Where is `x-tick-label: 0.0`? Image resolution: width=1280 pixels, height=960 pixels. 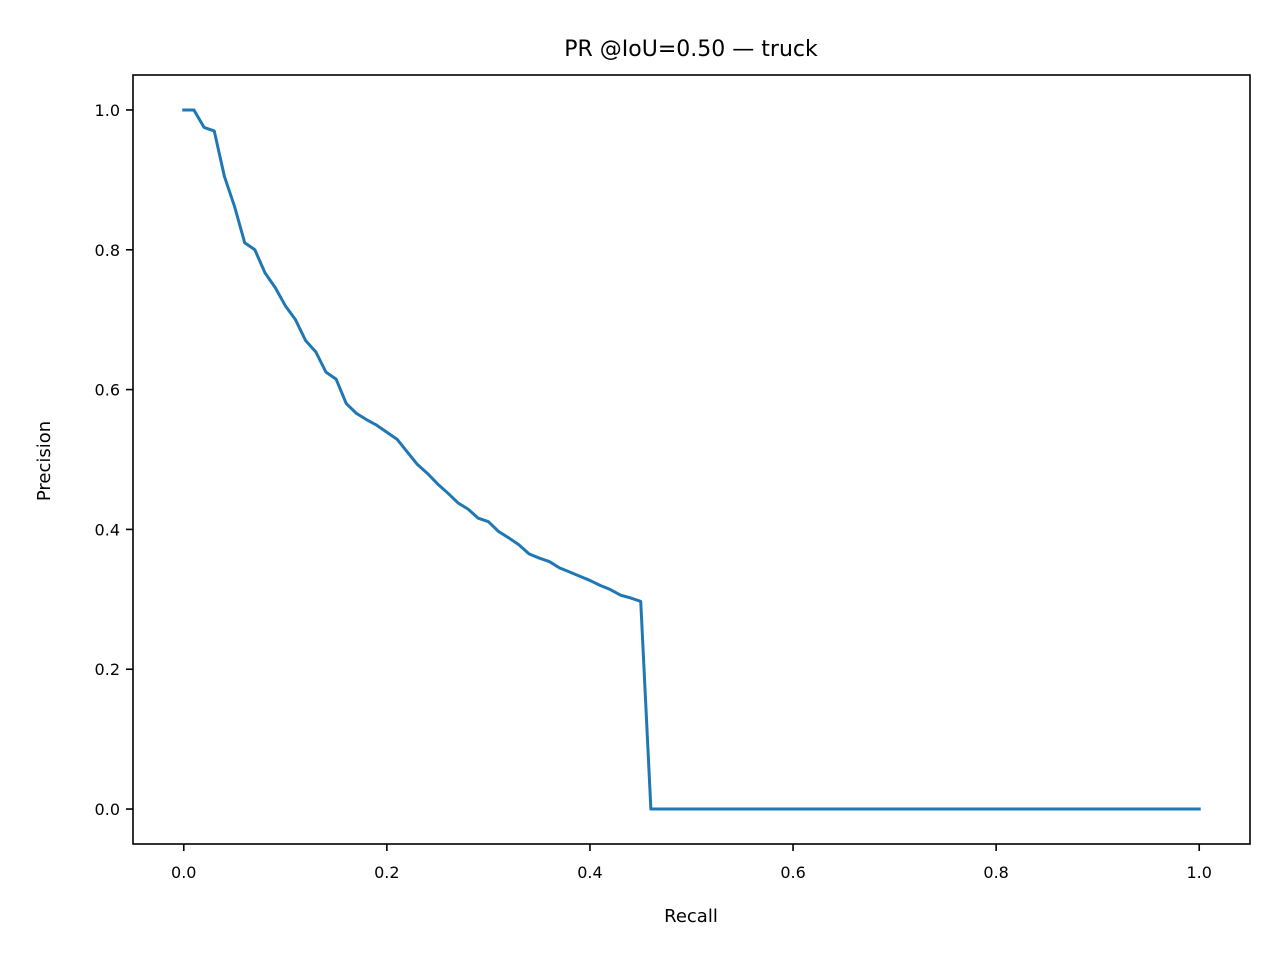
x-tick-label: 0.0 is located at coordinates (183, 872).